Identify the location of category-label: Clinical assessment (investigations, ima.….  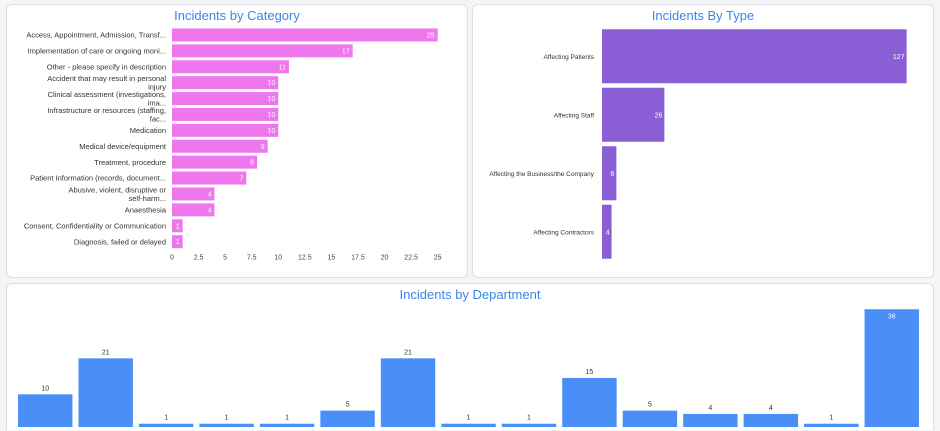
(107, 99).